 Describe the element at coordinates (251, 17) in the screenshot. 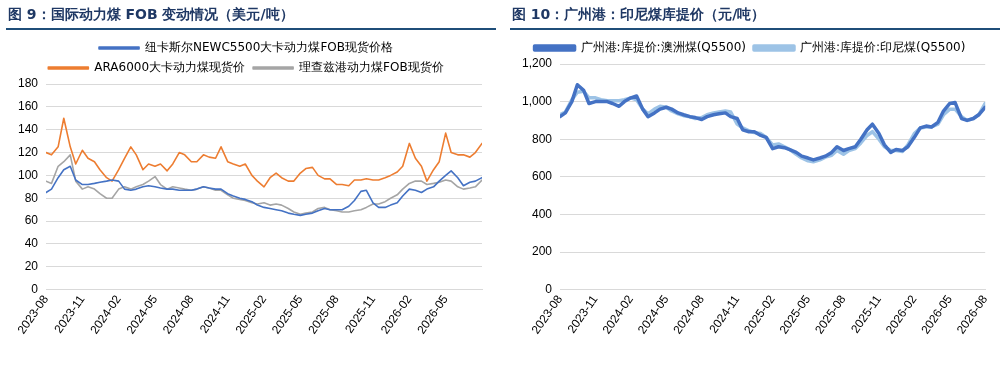

I see `chart-title: 图 9：国际动力煤 FOB 变动情况（美元/吨）` at that location.